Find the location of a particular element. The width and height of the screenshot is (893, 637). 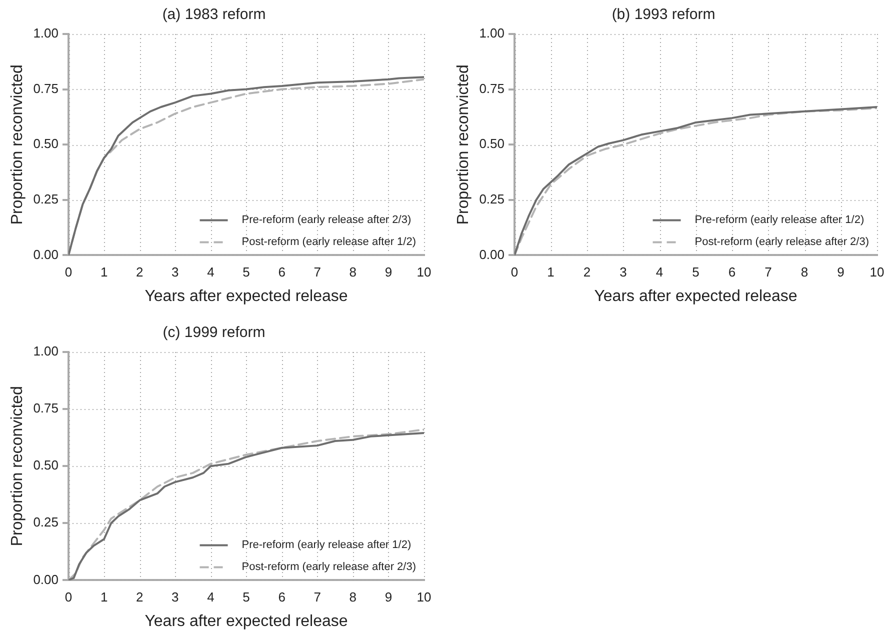

chart-title: (b) 1993 reform is located at coordinates (664, 15).